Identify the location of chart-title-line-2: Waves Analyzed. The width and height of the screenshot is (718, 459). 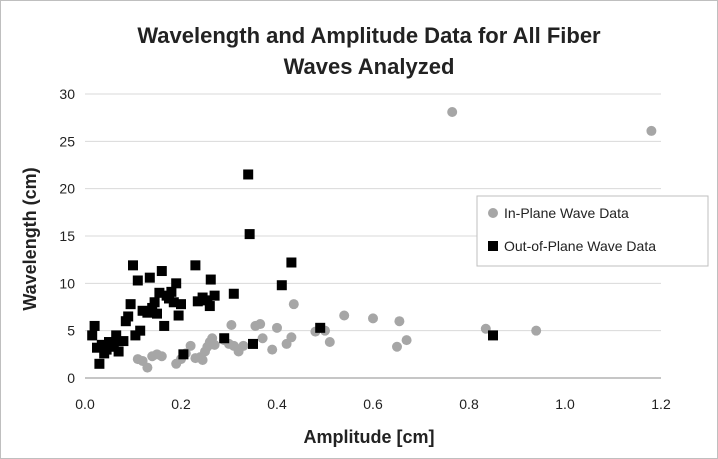
(369, 66).